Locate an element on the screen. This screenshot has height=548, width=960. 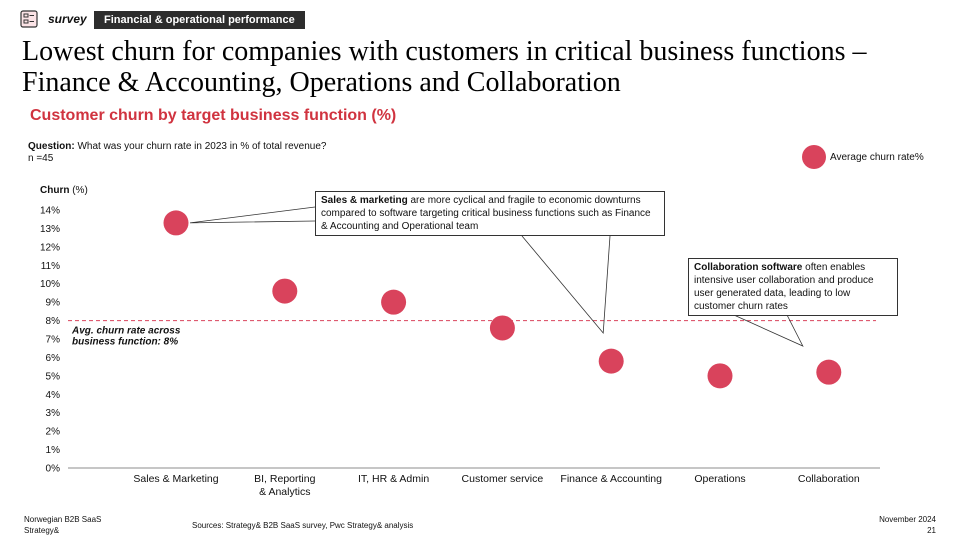
callout-pointer-finance is located at coordinates (566, 285).